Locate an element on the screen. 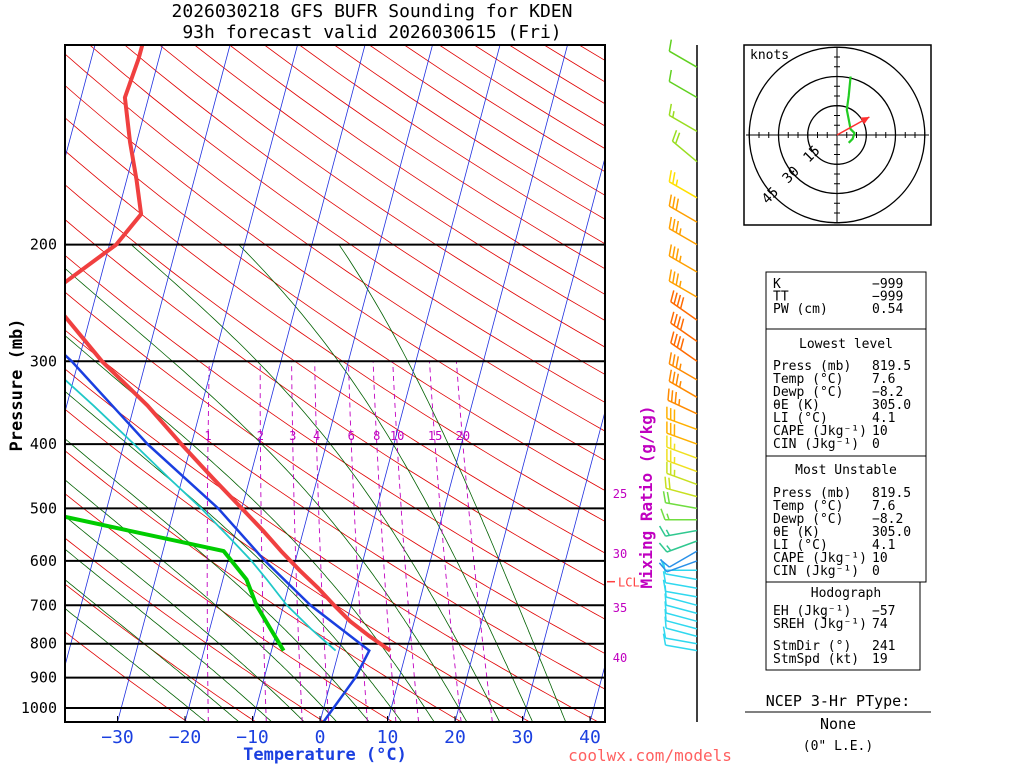  hodograph-ring is located at coordinates (837, 135).